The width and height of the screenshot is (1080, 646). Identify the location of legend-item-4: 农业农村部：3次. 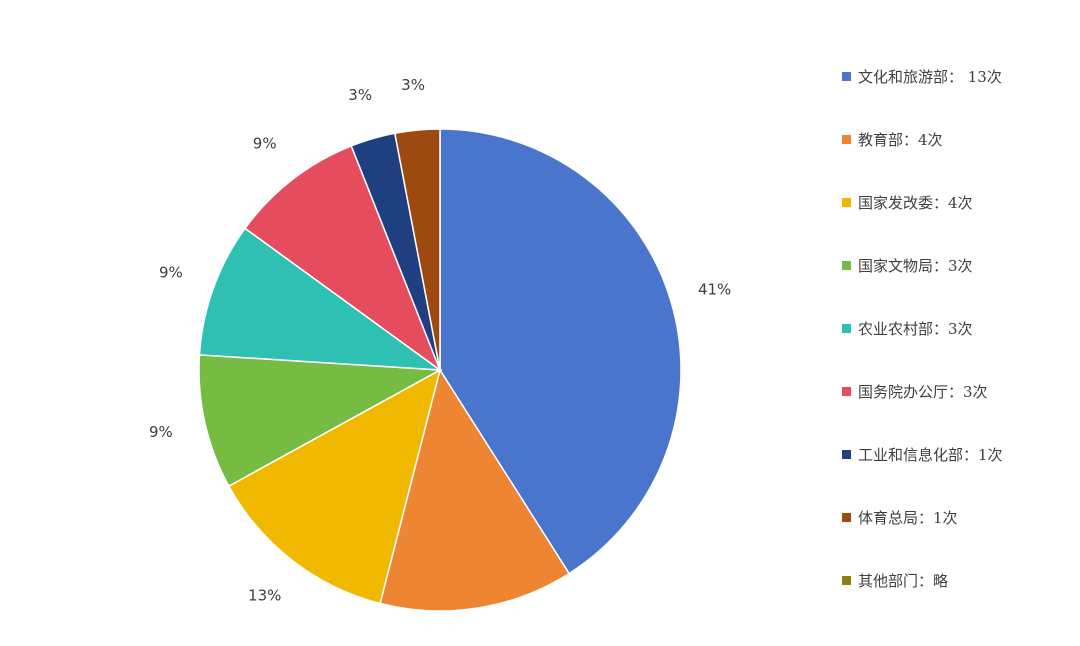
(907, 328).